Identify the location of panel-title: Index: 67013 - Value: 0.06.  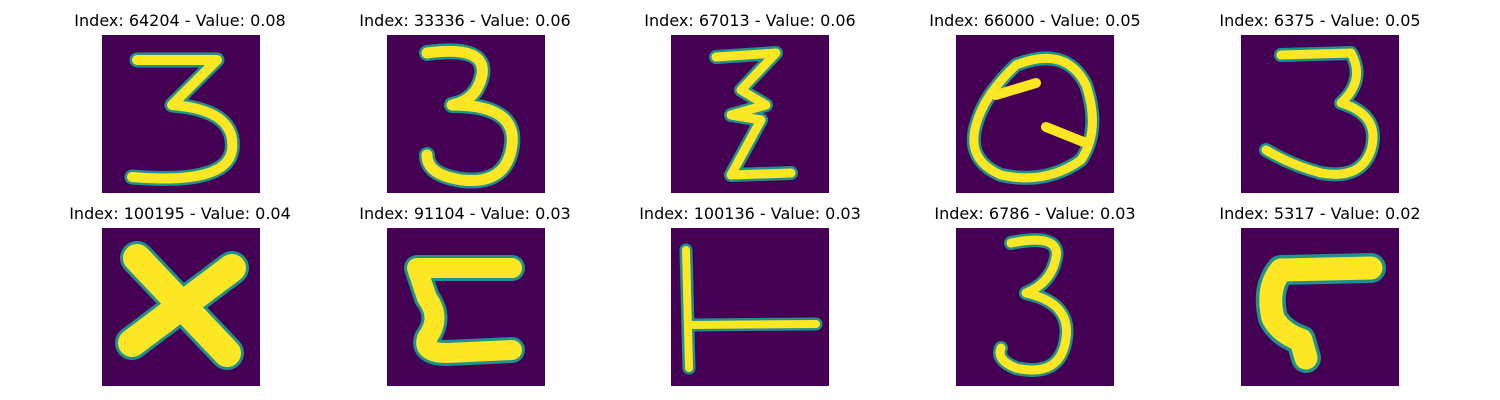
(750, 20).